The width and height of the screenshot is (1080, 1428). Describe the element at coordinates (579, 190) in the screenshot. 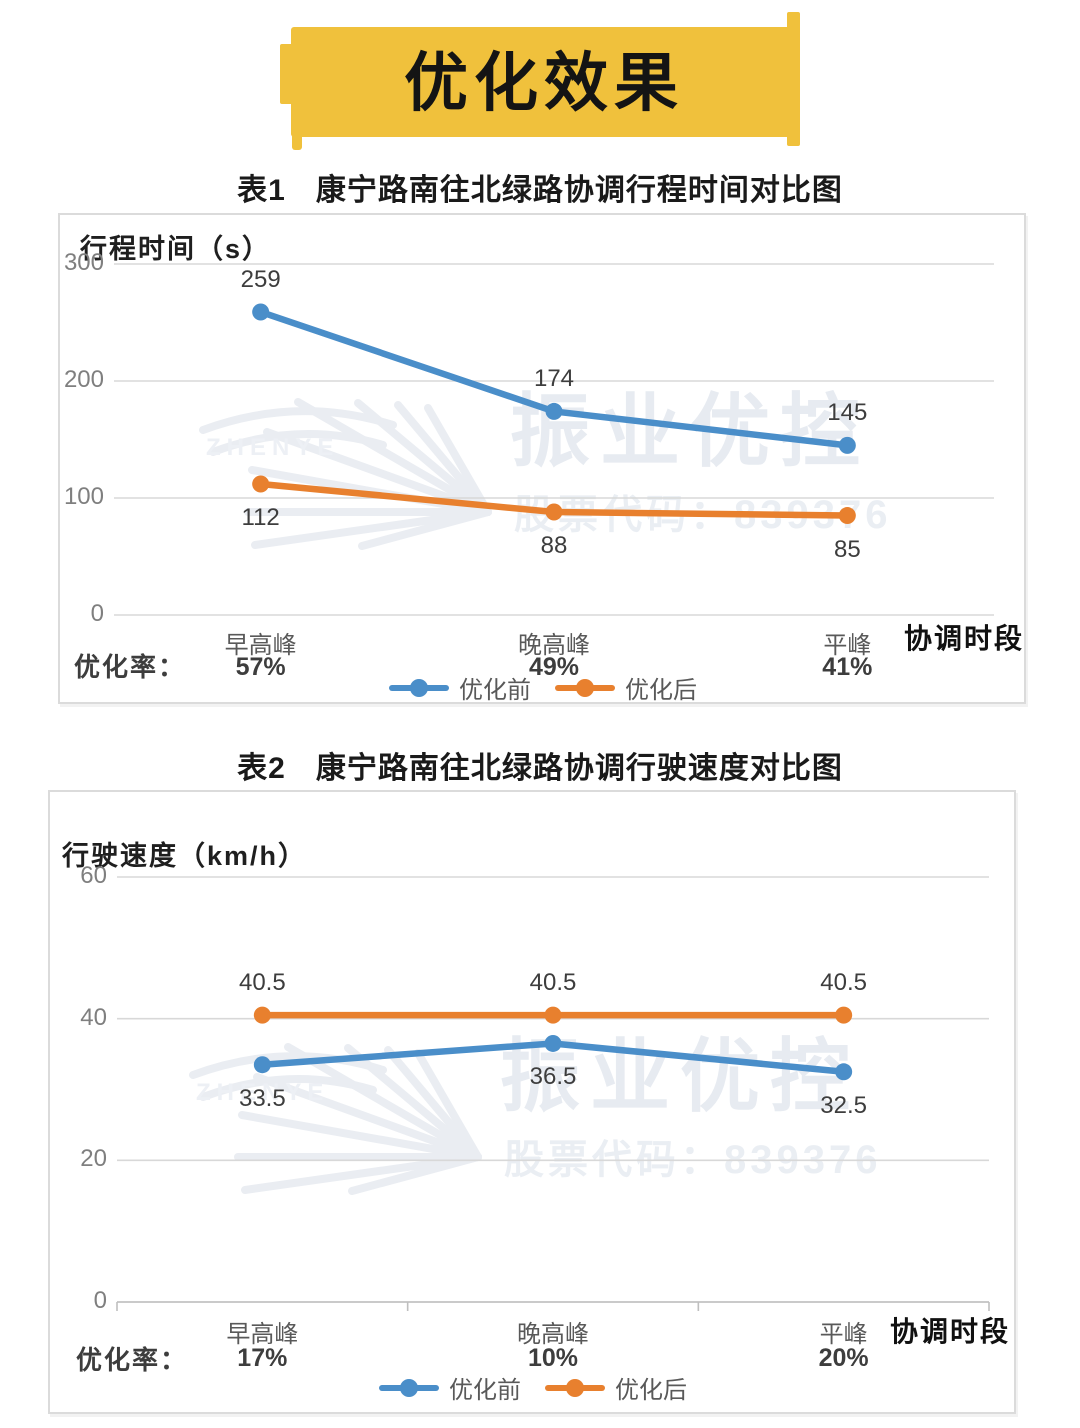

I see `chart1-title-text: 康宁路南往北绿路协调行程时间对比图` at that location.